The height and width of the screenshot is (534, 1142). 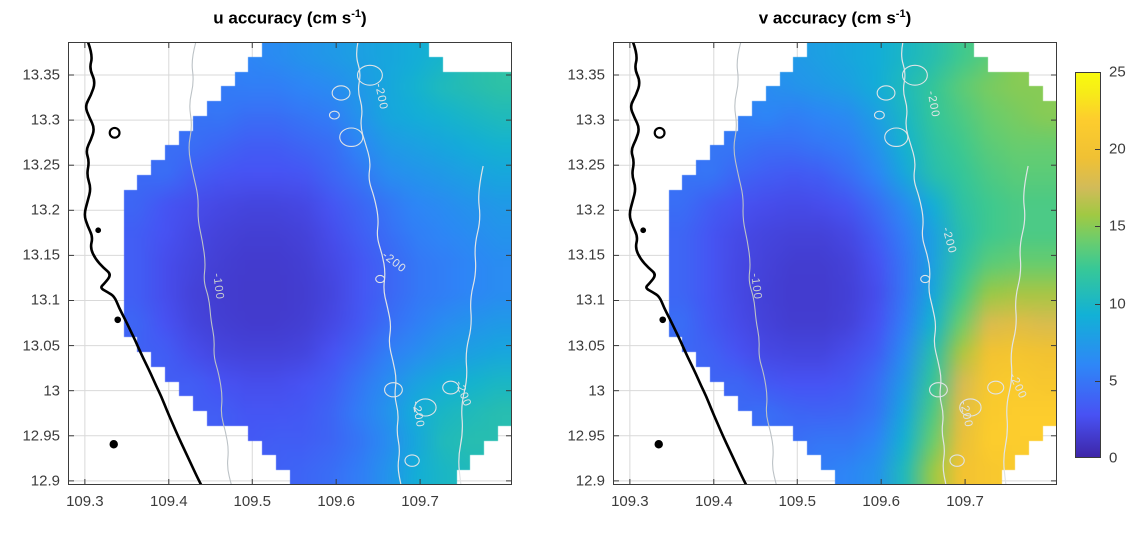 What do you see at coordinates (755, 263) in the screenshot?
I see `contour-100m-v` at bounding box center [755, 263].